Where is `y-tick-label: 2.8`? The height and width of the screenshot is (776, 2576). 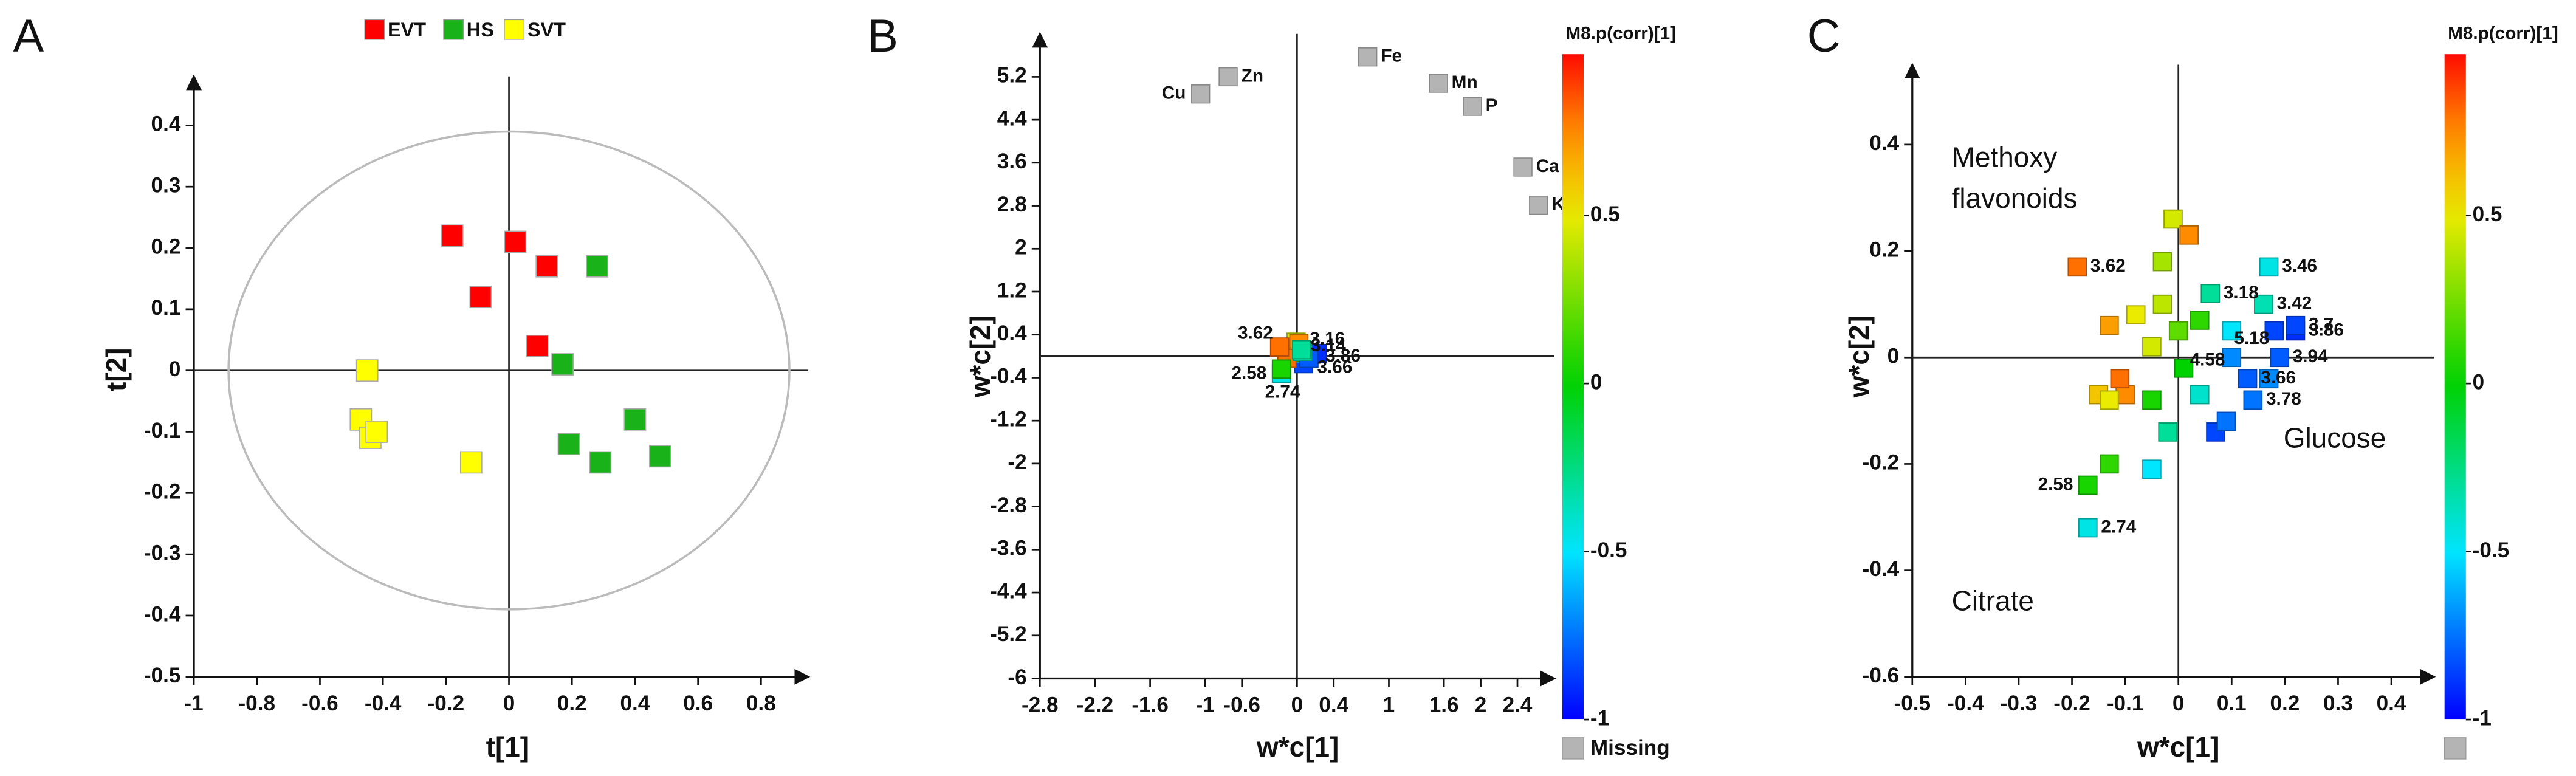 y-tick-label: 2.8 is located at coordinates (1012, 204).